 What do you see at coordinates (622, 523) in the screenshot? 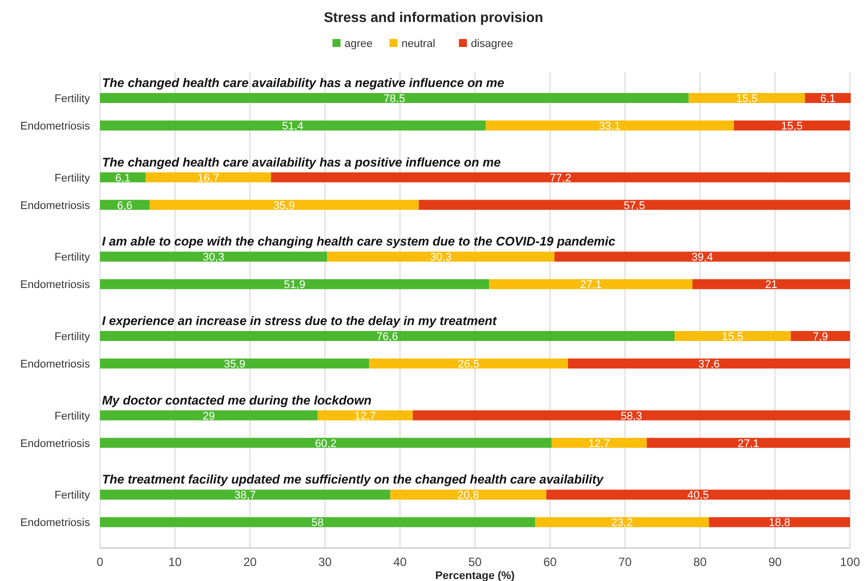
I see `data-label: 23,2` at bounding box center [622, 523].